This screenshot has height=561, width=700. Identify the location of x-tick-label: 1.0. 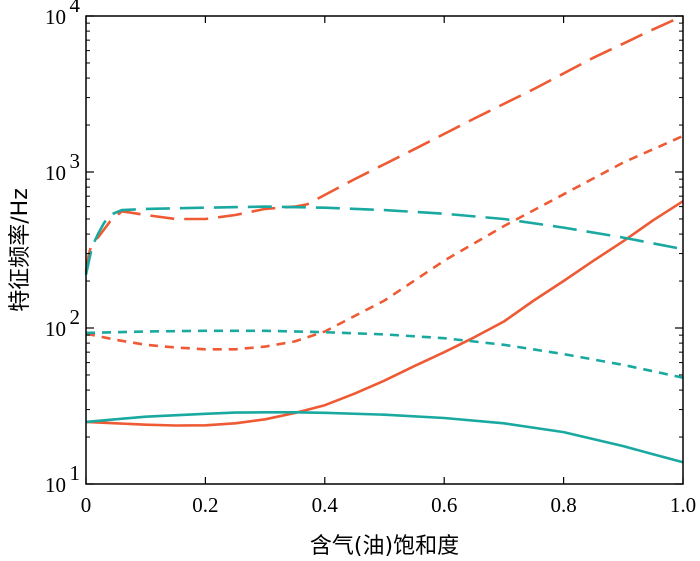
(683, 505).